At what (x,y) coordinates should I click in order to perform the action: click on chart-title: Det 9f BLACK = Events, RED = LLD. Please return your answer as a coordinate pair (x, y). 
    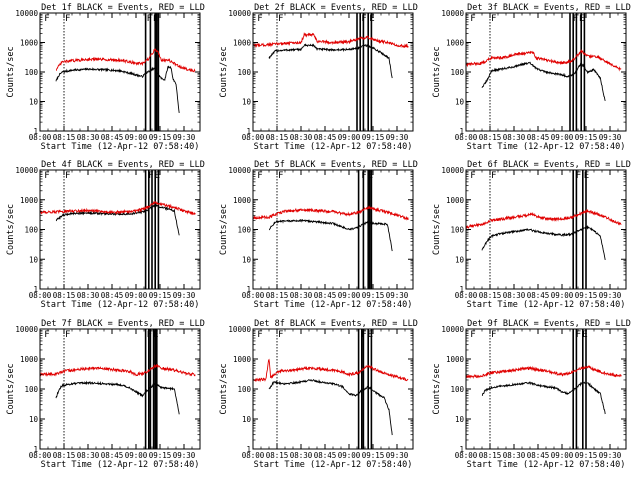
    Looking at the image, I should click on (549, 324).